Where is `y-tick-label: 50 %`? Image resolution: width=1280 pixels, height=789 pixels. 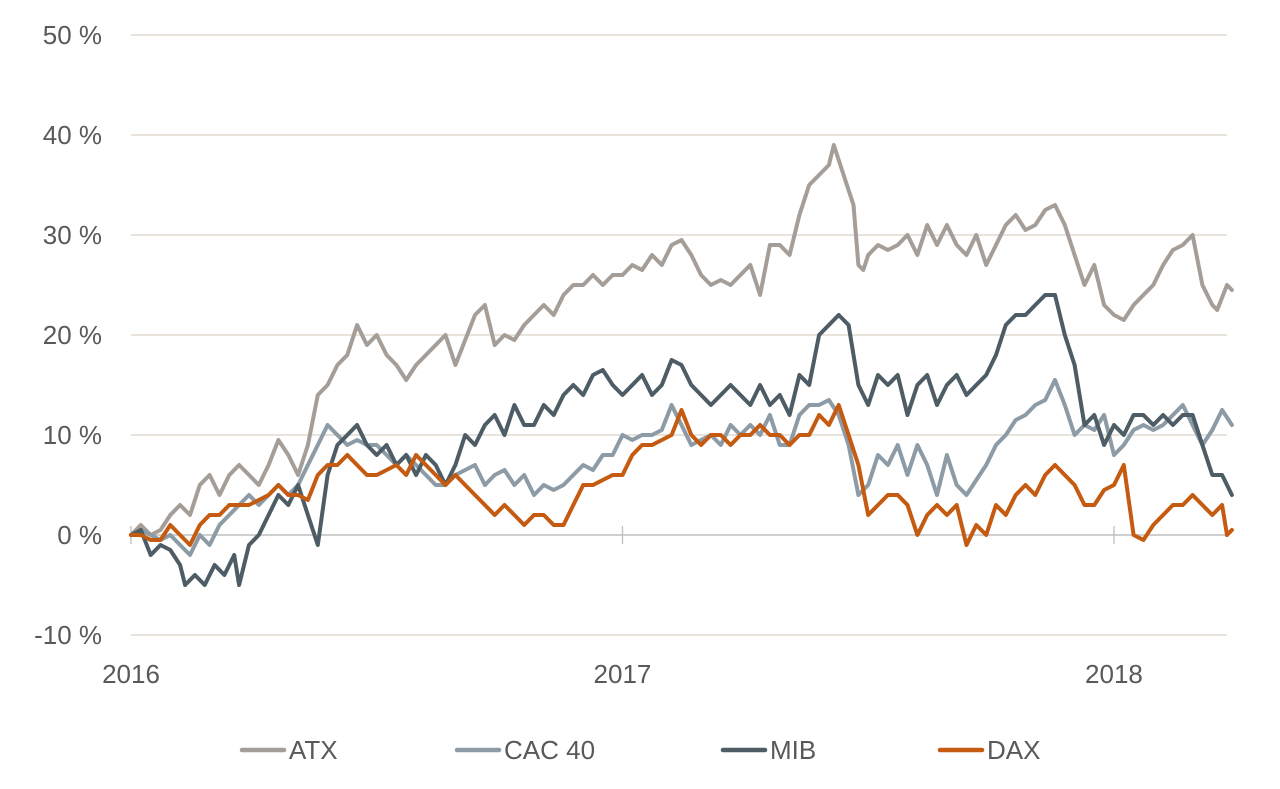
y-tick-label: 50 % is located at coordinates (72, 35).